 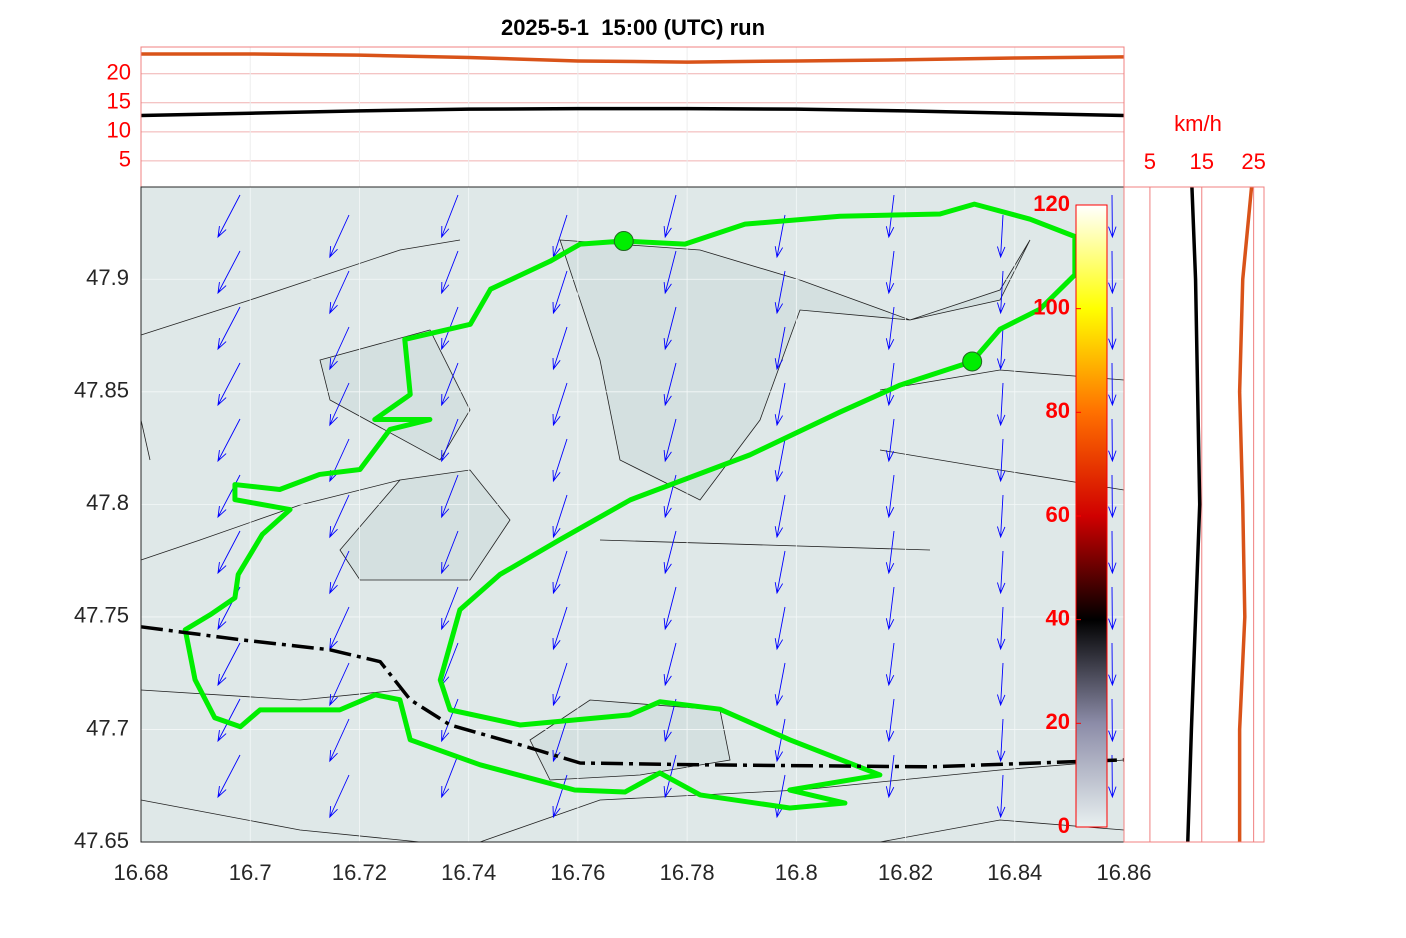 What do you see at coordinates (632, 112) in the screenshot?
I see `series-line` at bounding box center [632, 112].